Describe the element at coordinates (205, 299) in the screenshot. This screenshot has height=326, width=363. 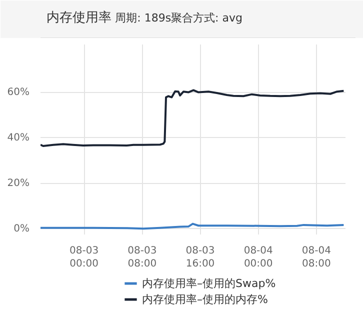
I see `legend-label: 内存使用率–使用的内存%` at that location.